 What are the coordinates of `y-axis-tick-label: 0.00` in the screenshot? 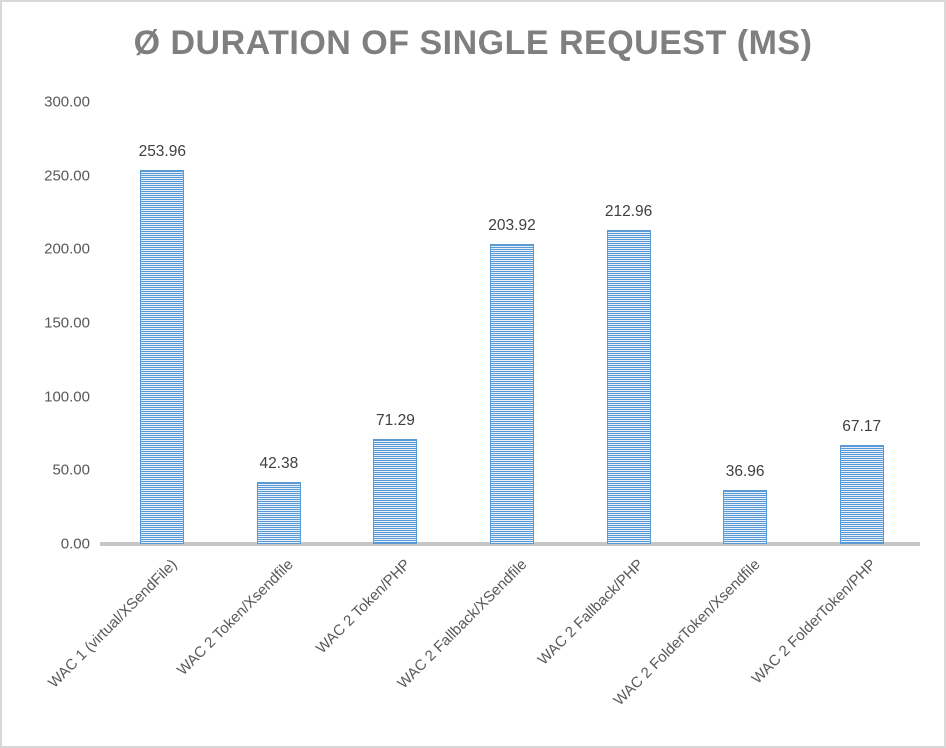 It's located at (75, 544).